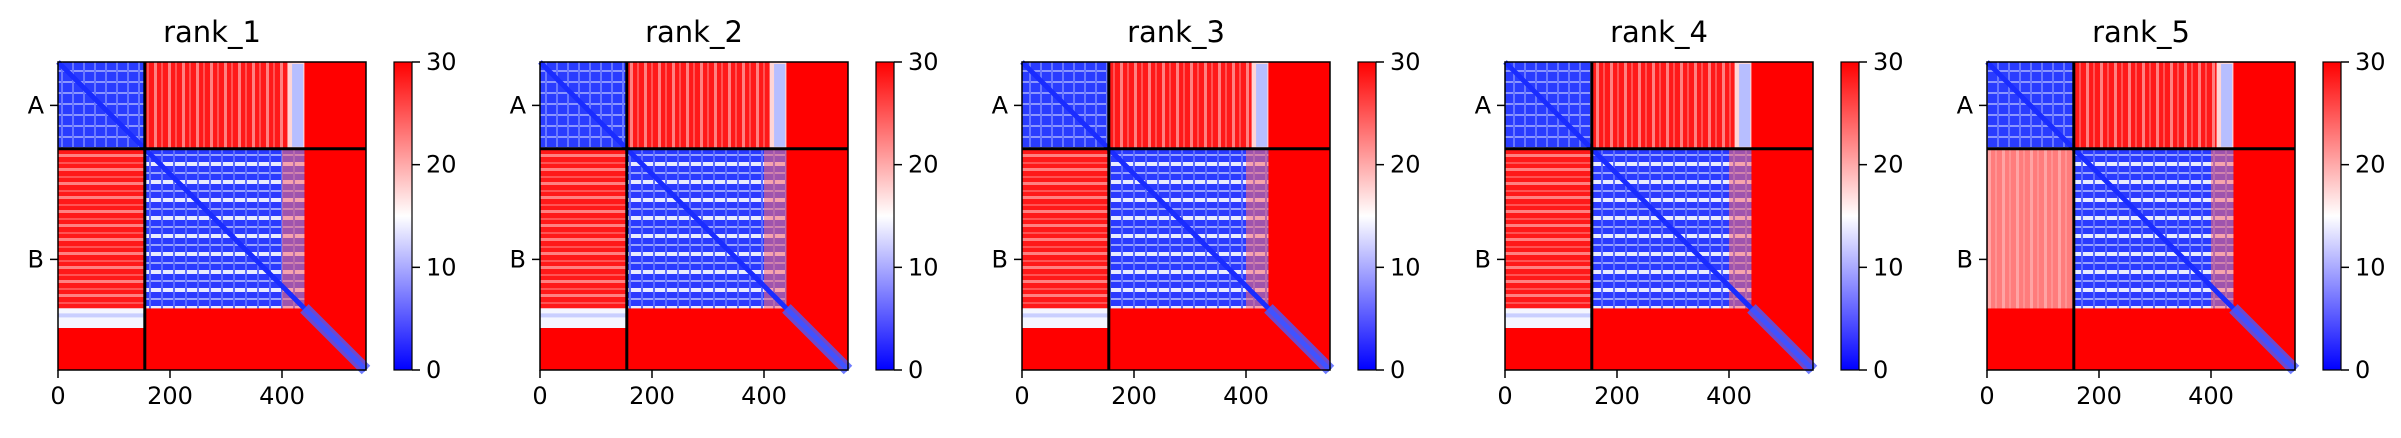  I want to click on panel-title: rank_2, so click(694, 32).